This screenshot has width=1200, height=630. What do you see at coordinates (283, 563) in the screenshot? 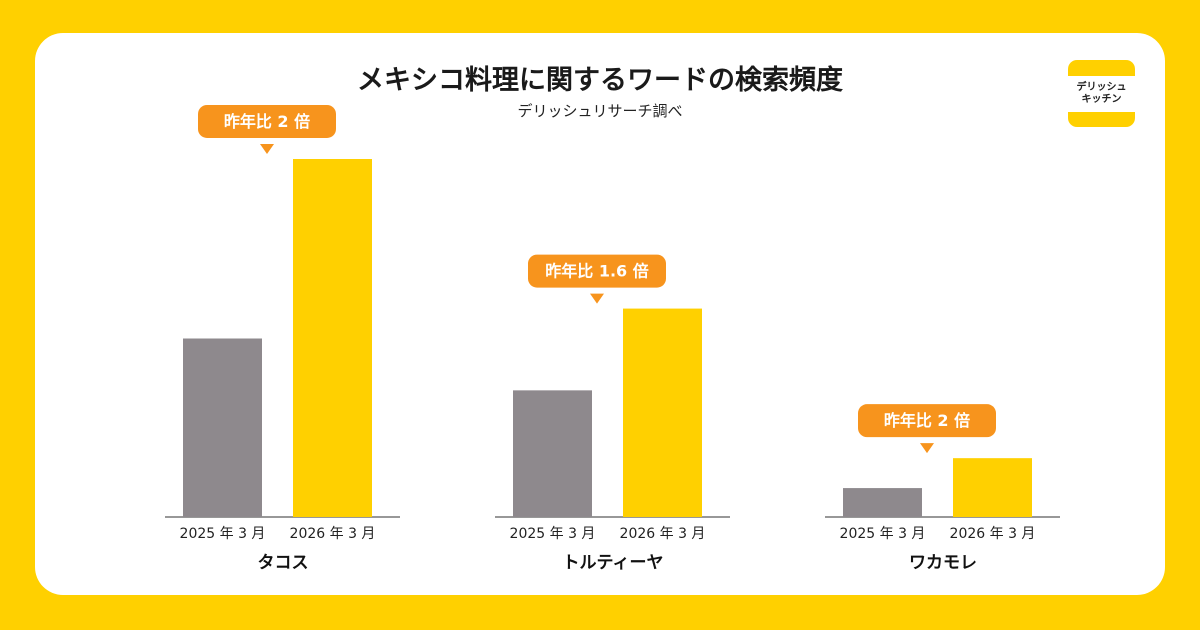
I see `group-label: タコス` at bounding box center [283, 563].